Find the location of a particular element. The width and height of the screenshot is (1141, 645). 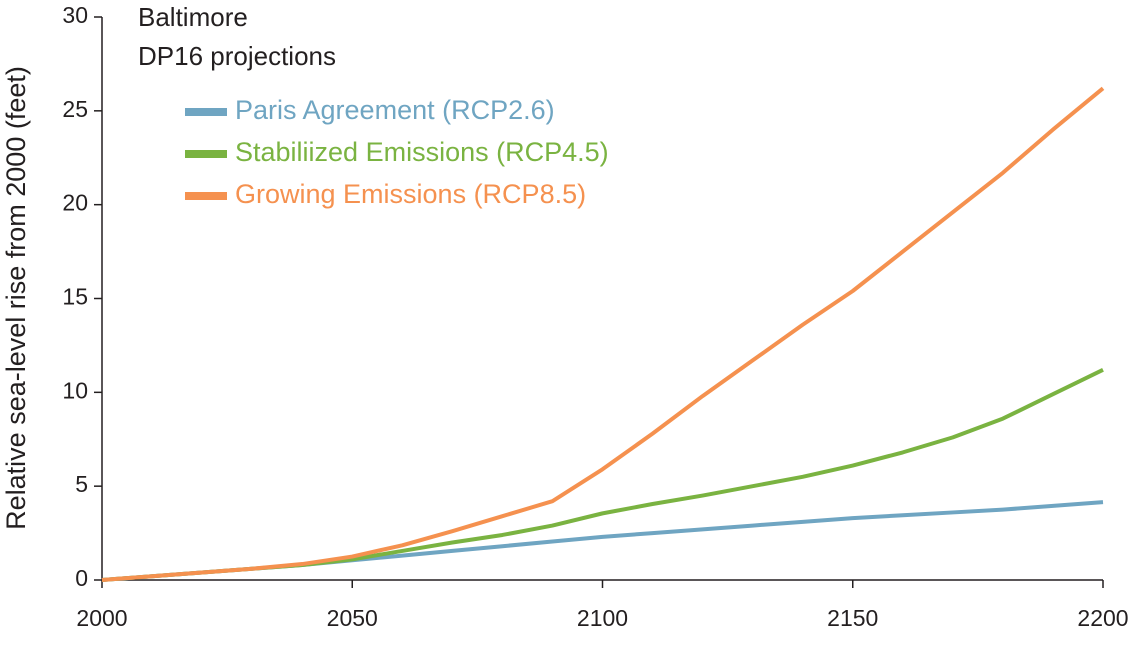

legend-label: Paris Agreement (RCP2.6) is located at coordinates (395, 110).